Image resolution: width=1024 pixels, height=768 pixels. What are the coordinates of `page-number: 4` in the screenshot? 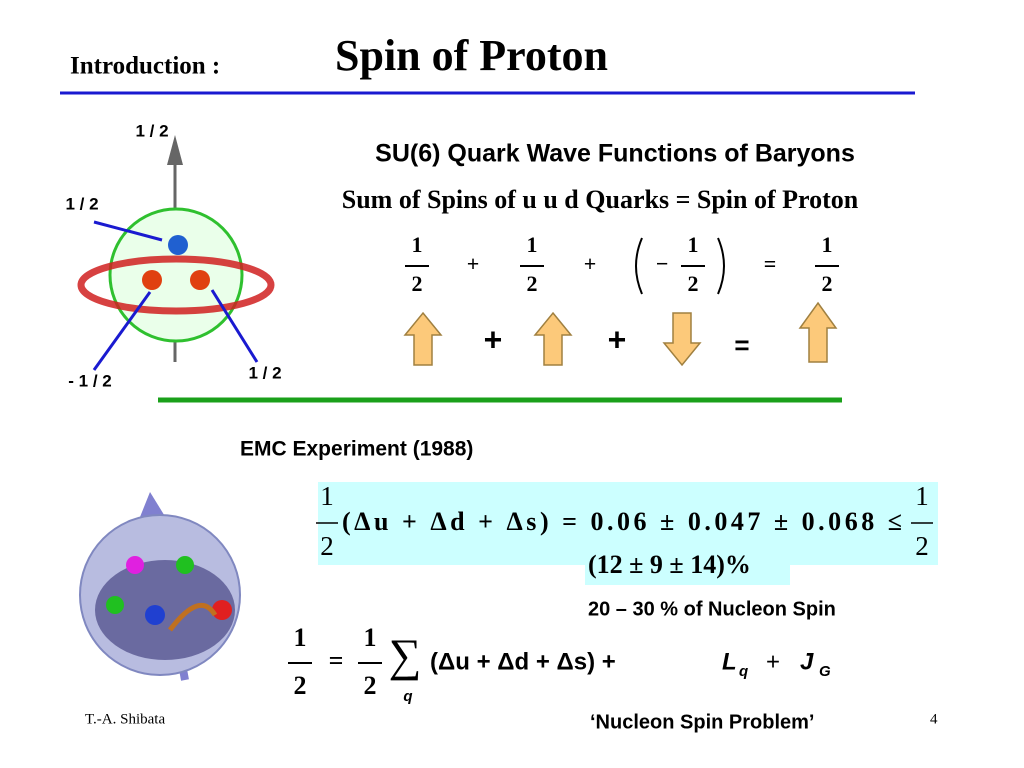 It's located at (934, 719).